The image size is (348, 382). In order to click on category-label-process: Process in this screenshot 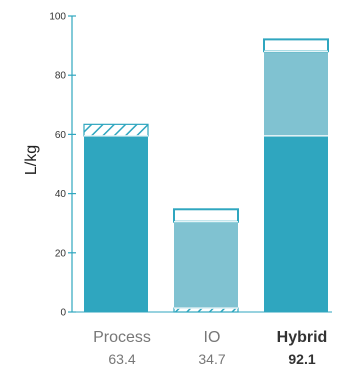, I will do `click(122, 337)`.